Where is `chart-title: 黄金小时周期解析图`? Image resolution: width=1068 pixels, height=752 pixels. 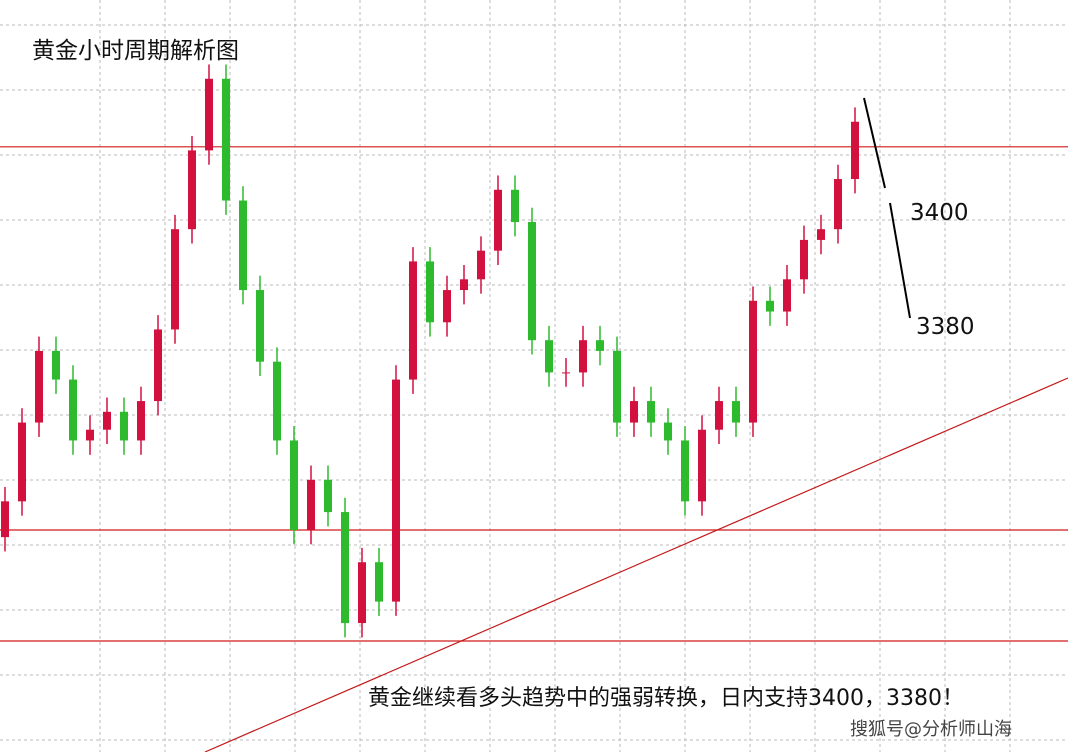 chart-title: 黄金小时周期解析图 is located at coordinates (135, 51).